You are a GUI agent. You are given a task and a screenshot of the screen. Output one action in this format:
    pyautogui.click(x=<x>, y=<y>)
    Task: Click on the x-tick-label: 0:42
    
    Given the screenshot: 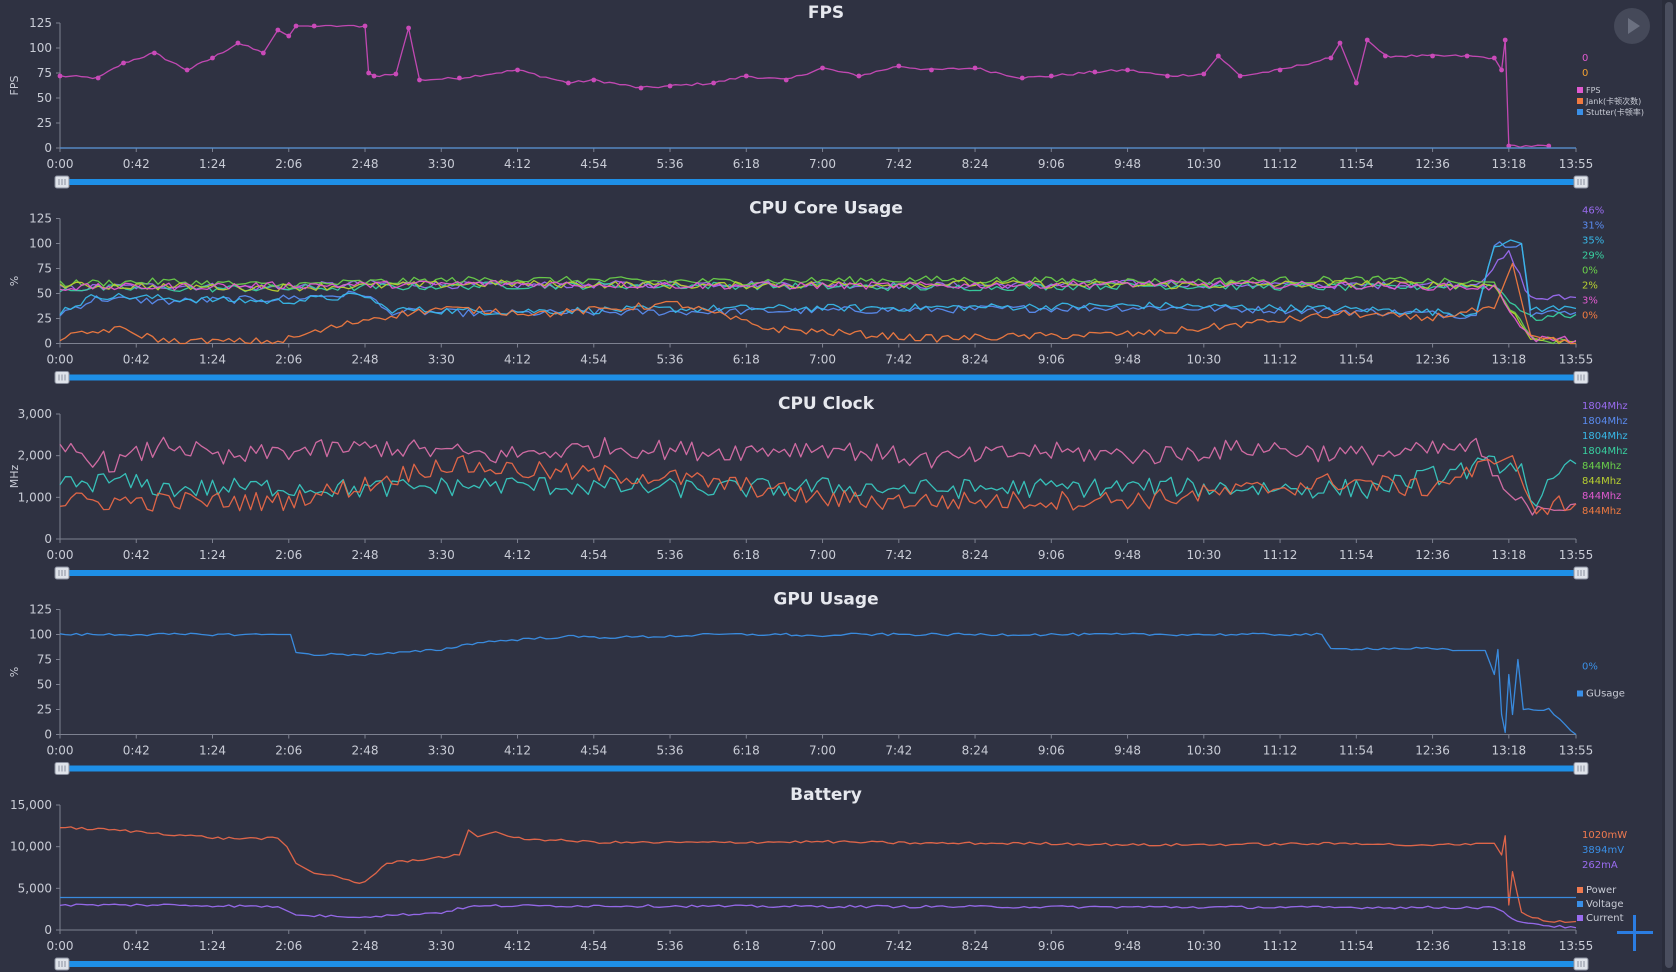 What is the action you would take?
    pyautogui.click(x=136, y=555)
    